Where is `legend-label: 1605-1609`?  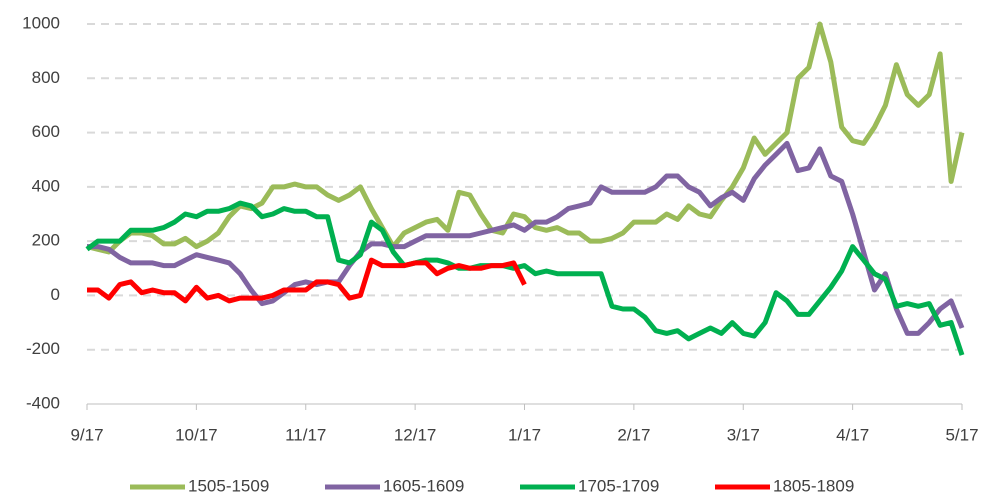 legend-label: 1605-1609 is located at coordinates (423, 485).